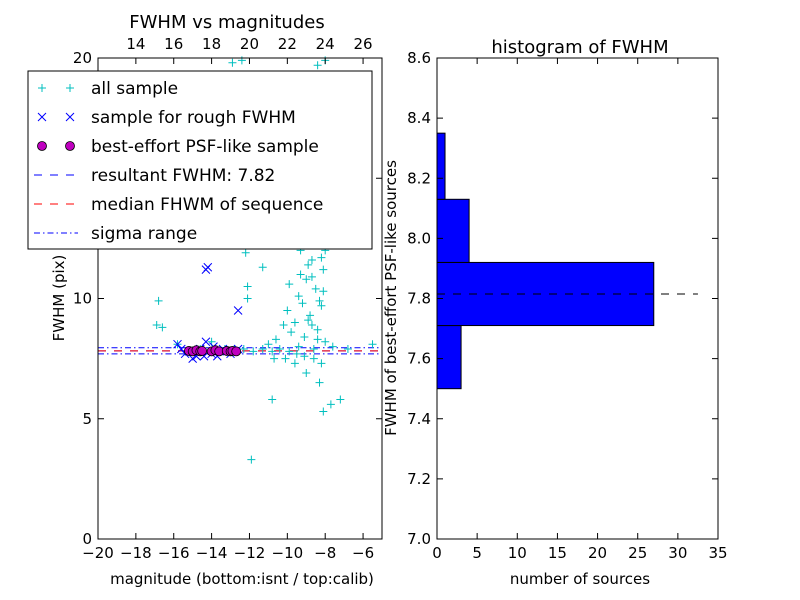 This screenshot has height=600, width=800. I want to click on histogram-y-tick-label: 8.2, so click(419, 178).